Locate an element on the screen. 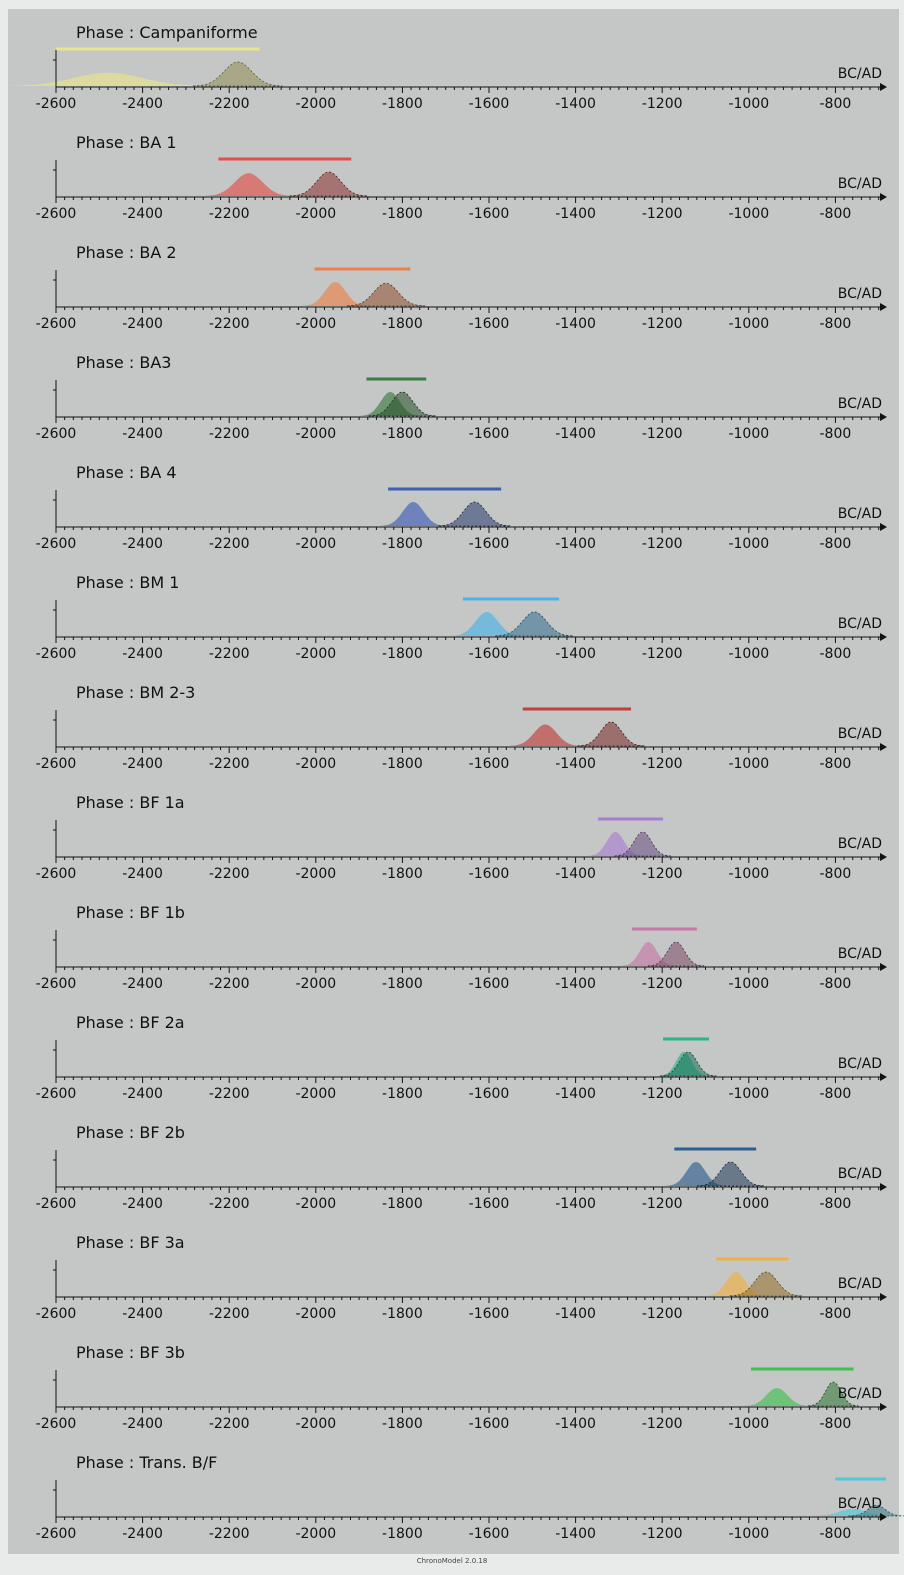 The width and height of the screenshot is (904, 1575). phase-title: Phase : Campaniforme is located at coordinates (167, 32).